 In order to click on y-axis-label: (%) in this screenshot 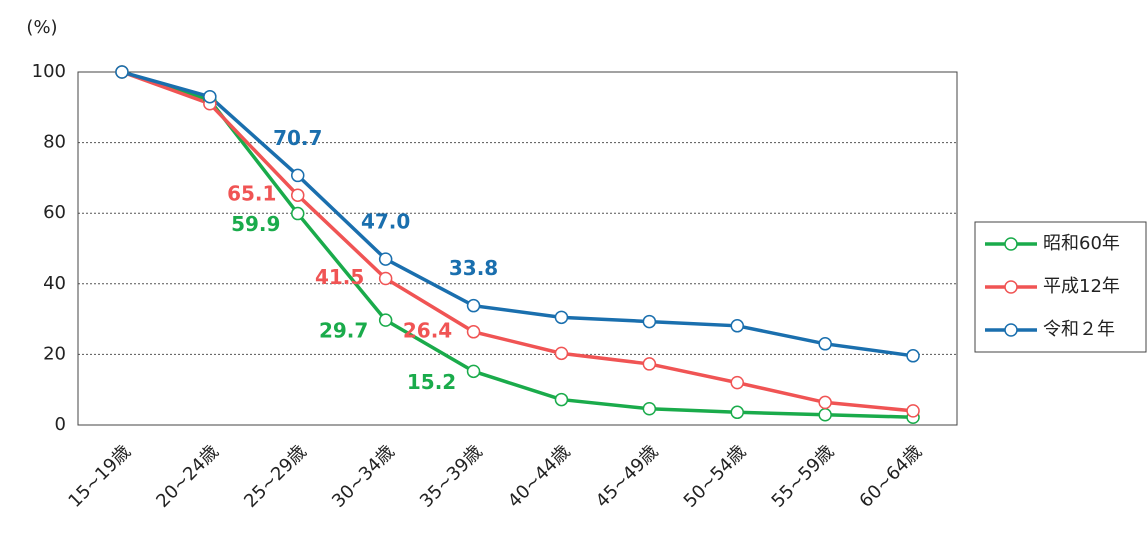, I will do `click(41, 27)`.